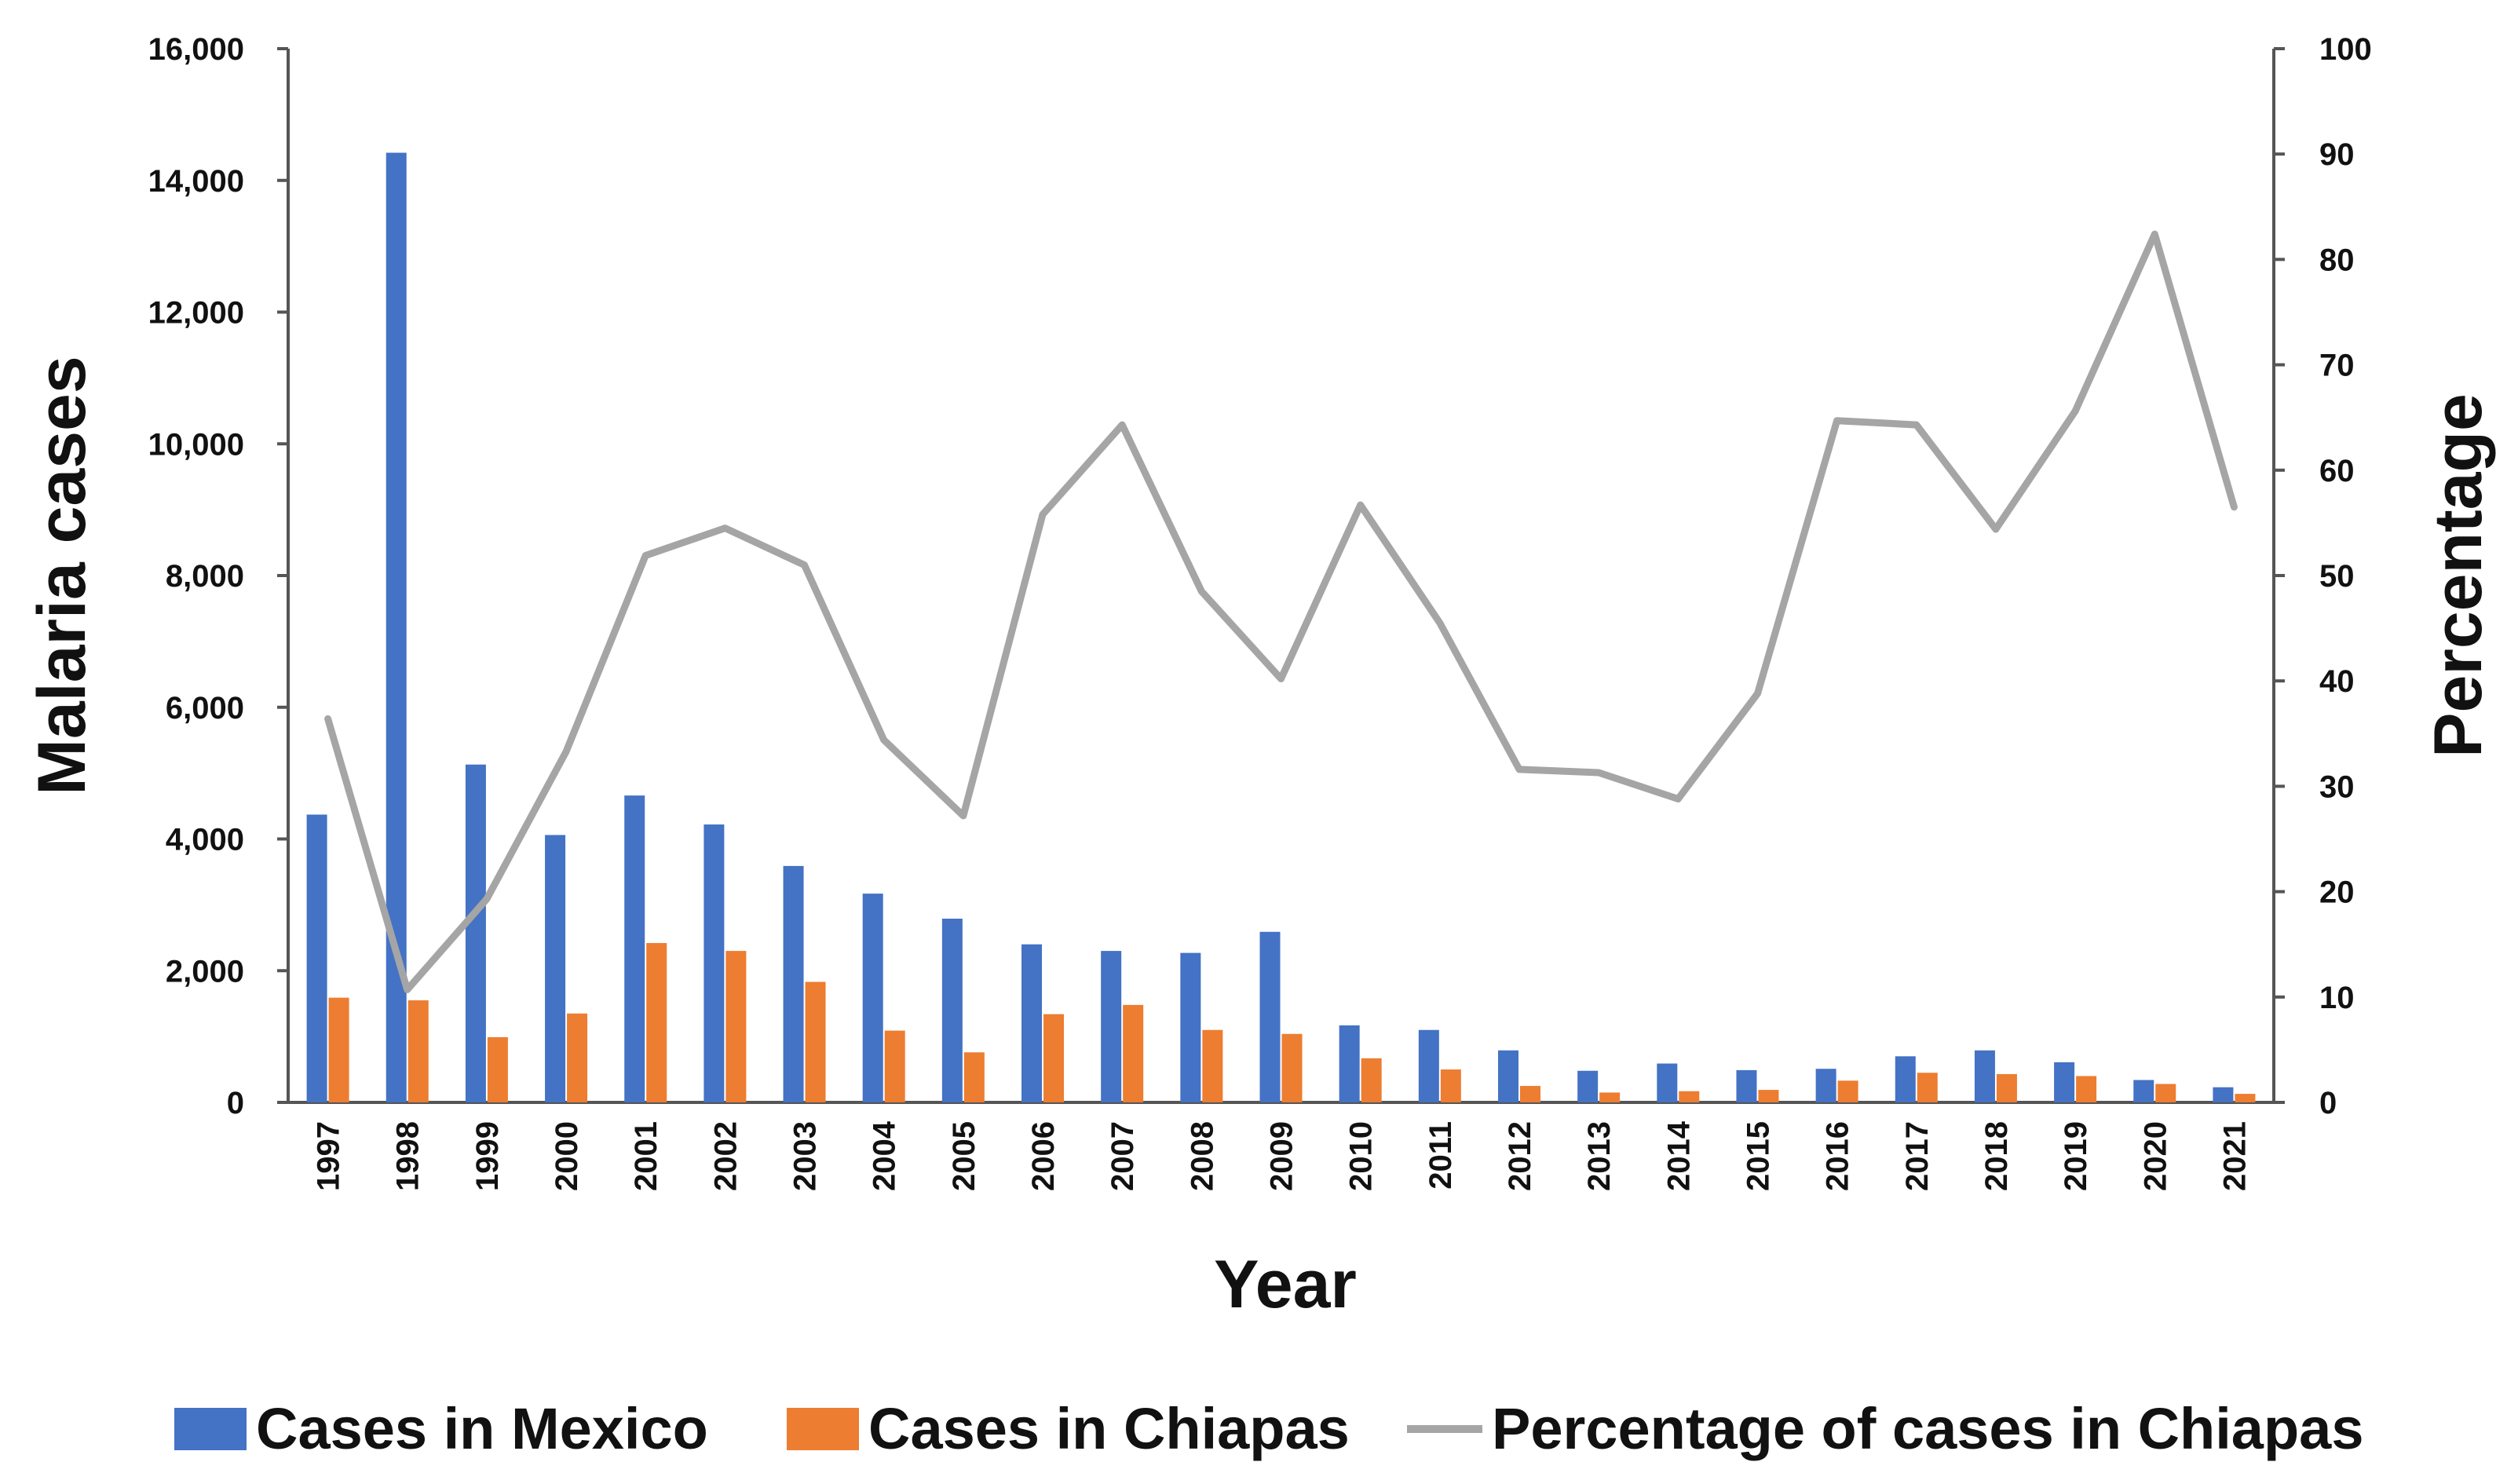  Describe the element at coordinates (487, 1156) in the screenshot. I see `x-tick-label: 1999` at that location.